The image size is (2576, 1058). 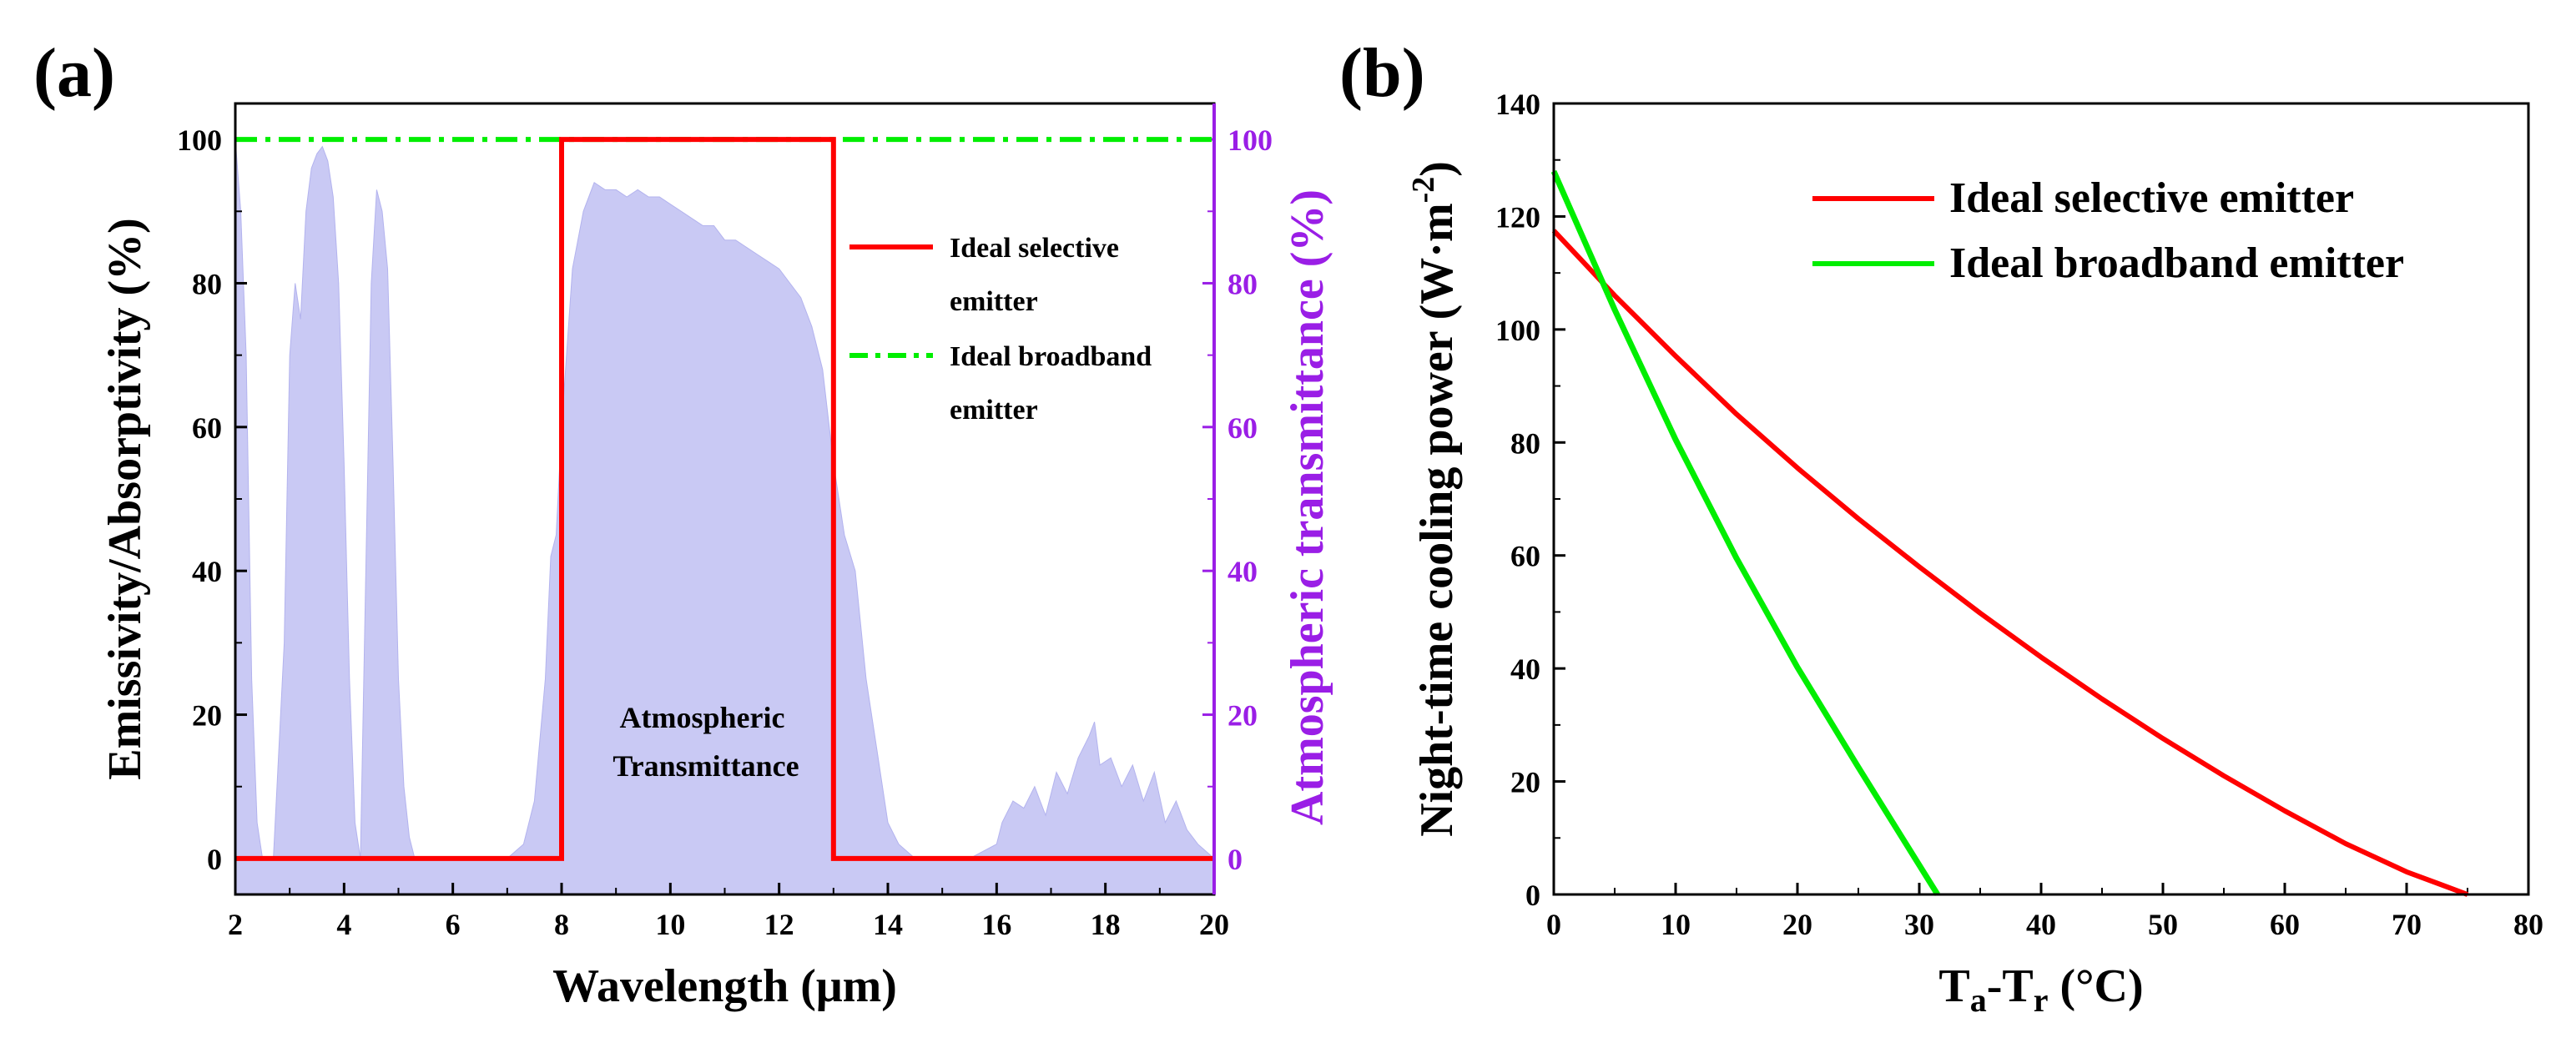 What do you see at coordinates (705, 766) in the screenshot?
I see `annotation-line-2: Transmittance` at bounding box center [705, 766].